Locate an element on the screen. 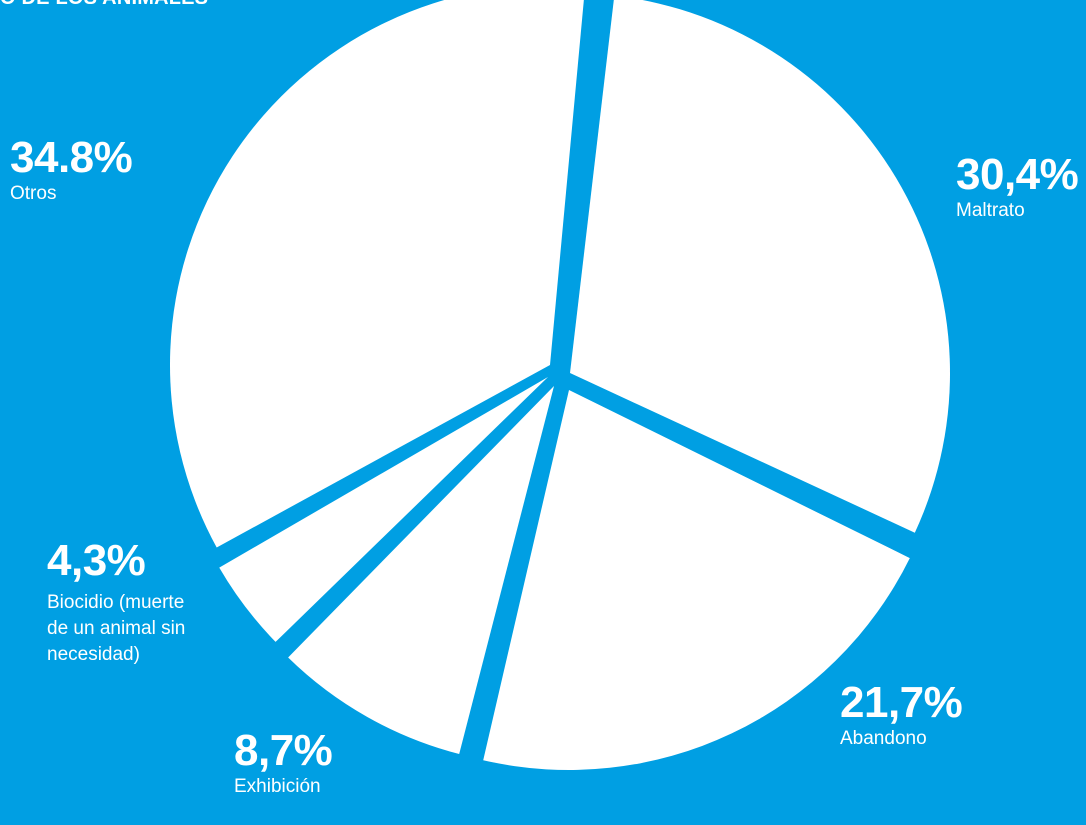 The height and width of the screenshot is (825, 1086). slice-value-abandono: 21,7% is located at coordinates (901, 702).